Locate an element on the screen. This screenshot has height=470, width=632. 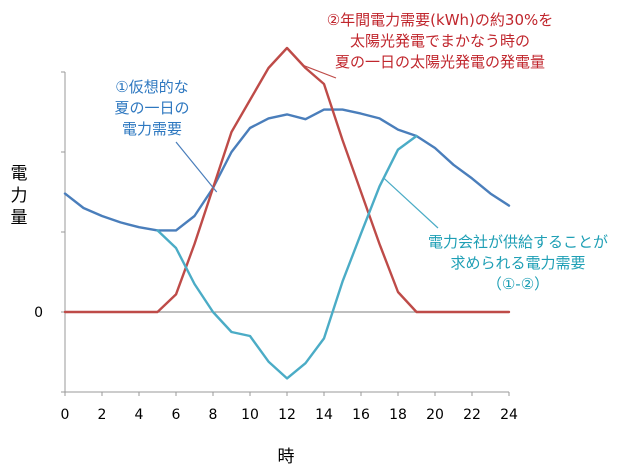
x-tick-label: 20 is located at coordinates (435, 415).